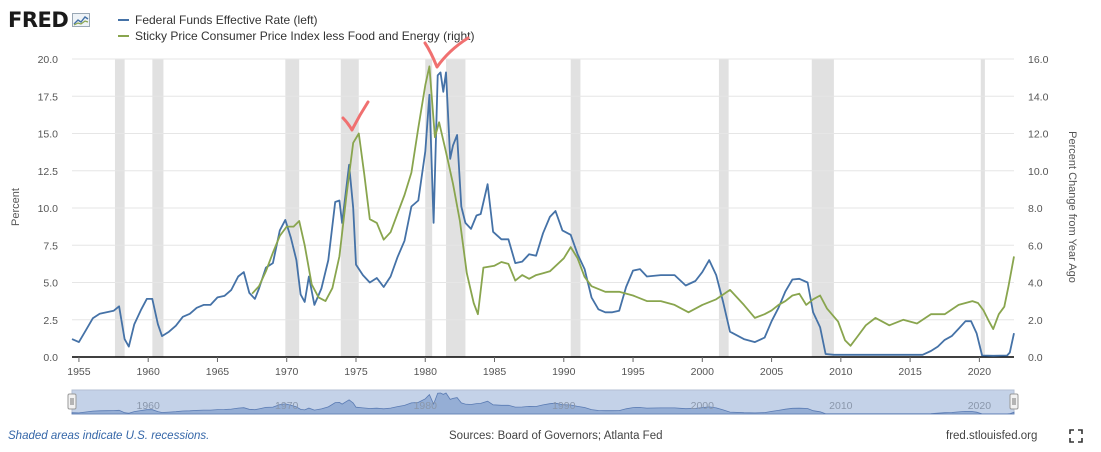  Describe the element at coordinates (703, 406) in the screenshot. I see `navigator-tick-label: 2000` at that location.